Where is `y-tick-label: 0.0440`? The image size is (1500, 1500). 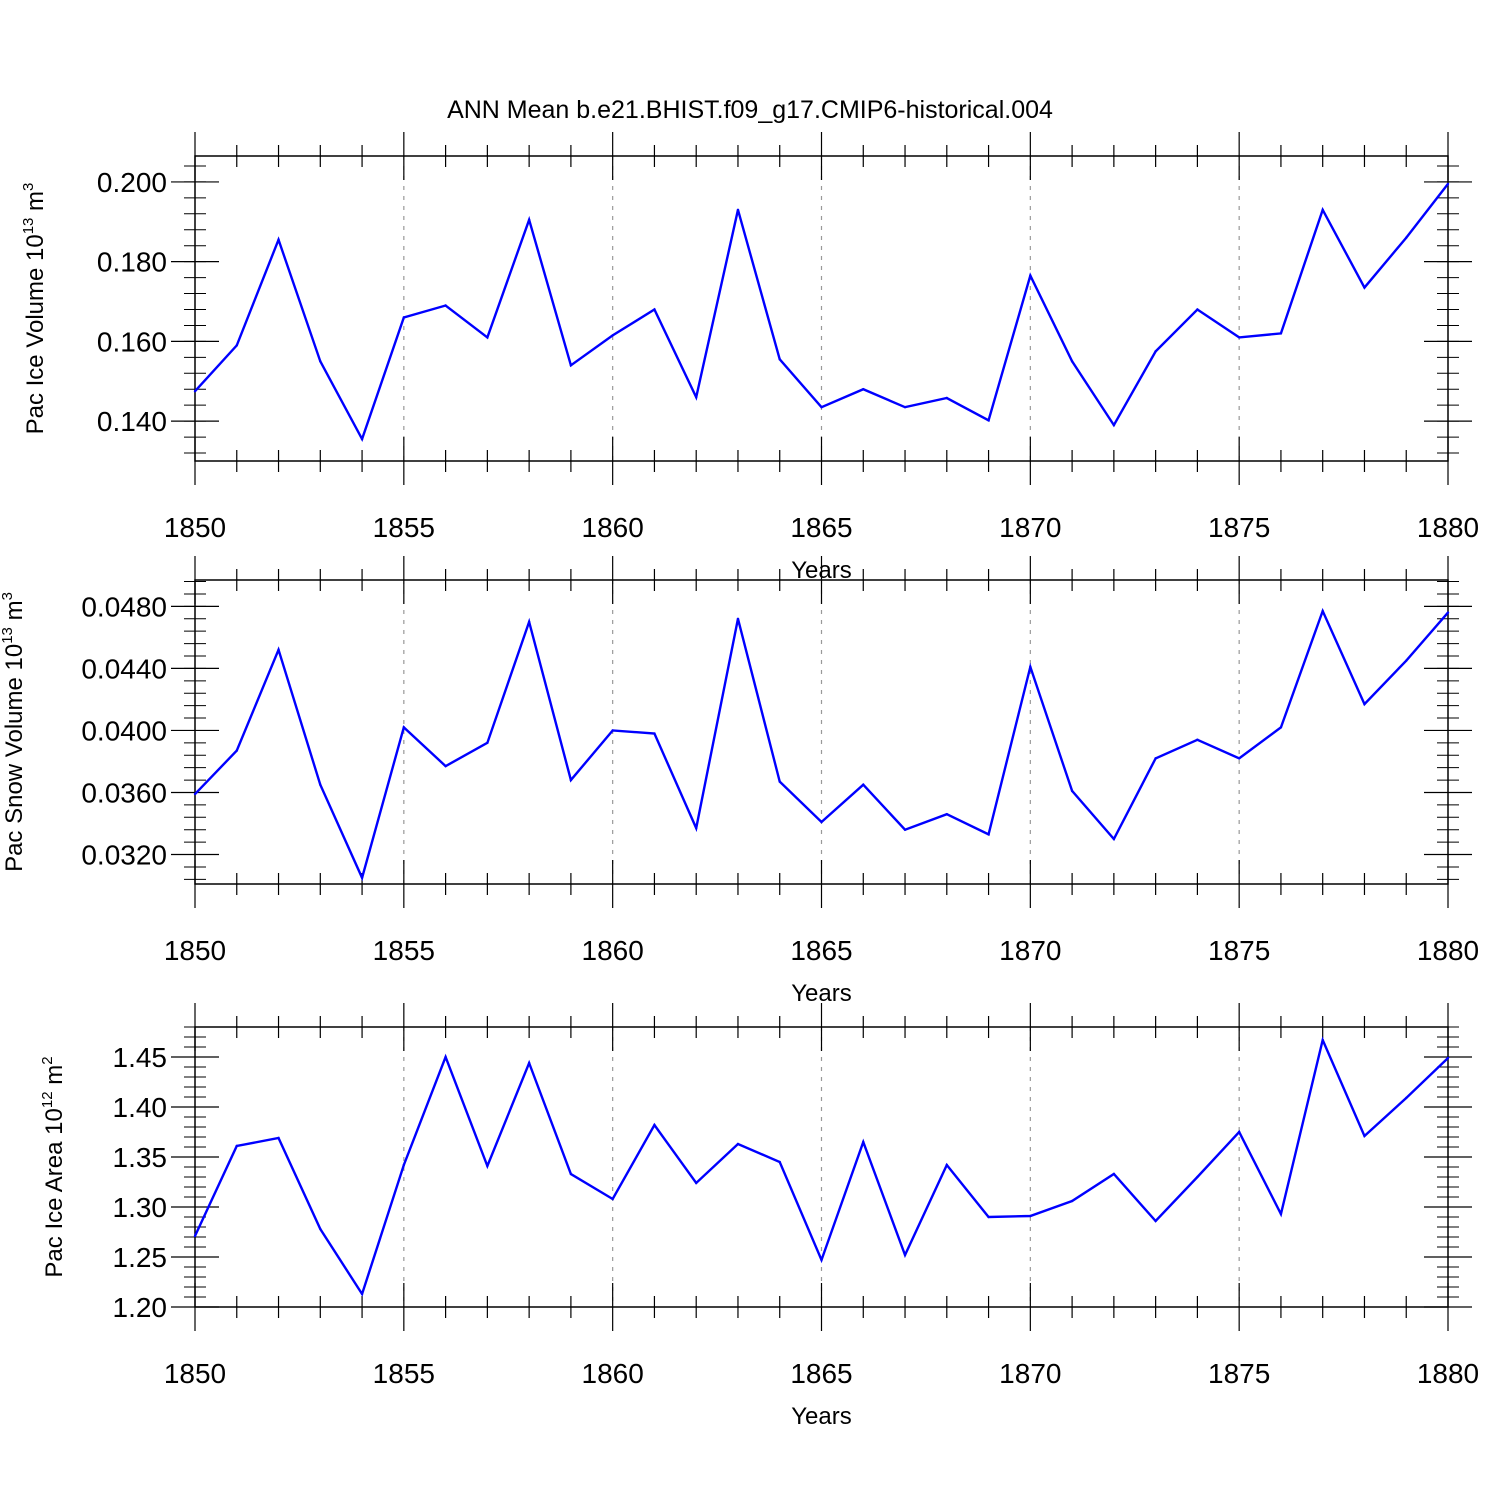 y-tick-label: 0.0440 is located at coordinates (124, 668).